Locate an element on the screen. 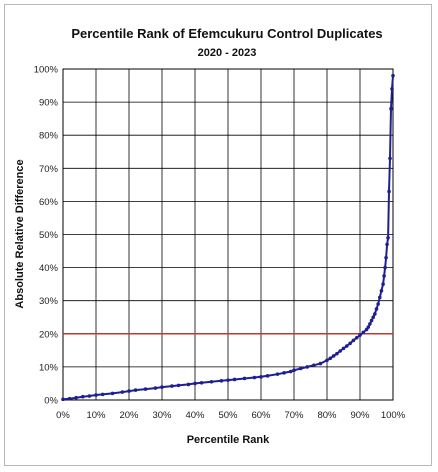 Image resolution: width=438 pixels, height=472 pixels. x-tick-label: 90% is located at coordinates (360, 415).